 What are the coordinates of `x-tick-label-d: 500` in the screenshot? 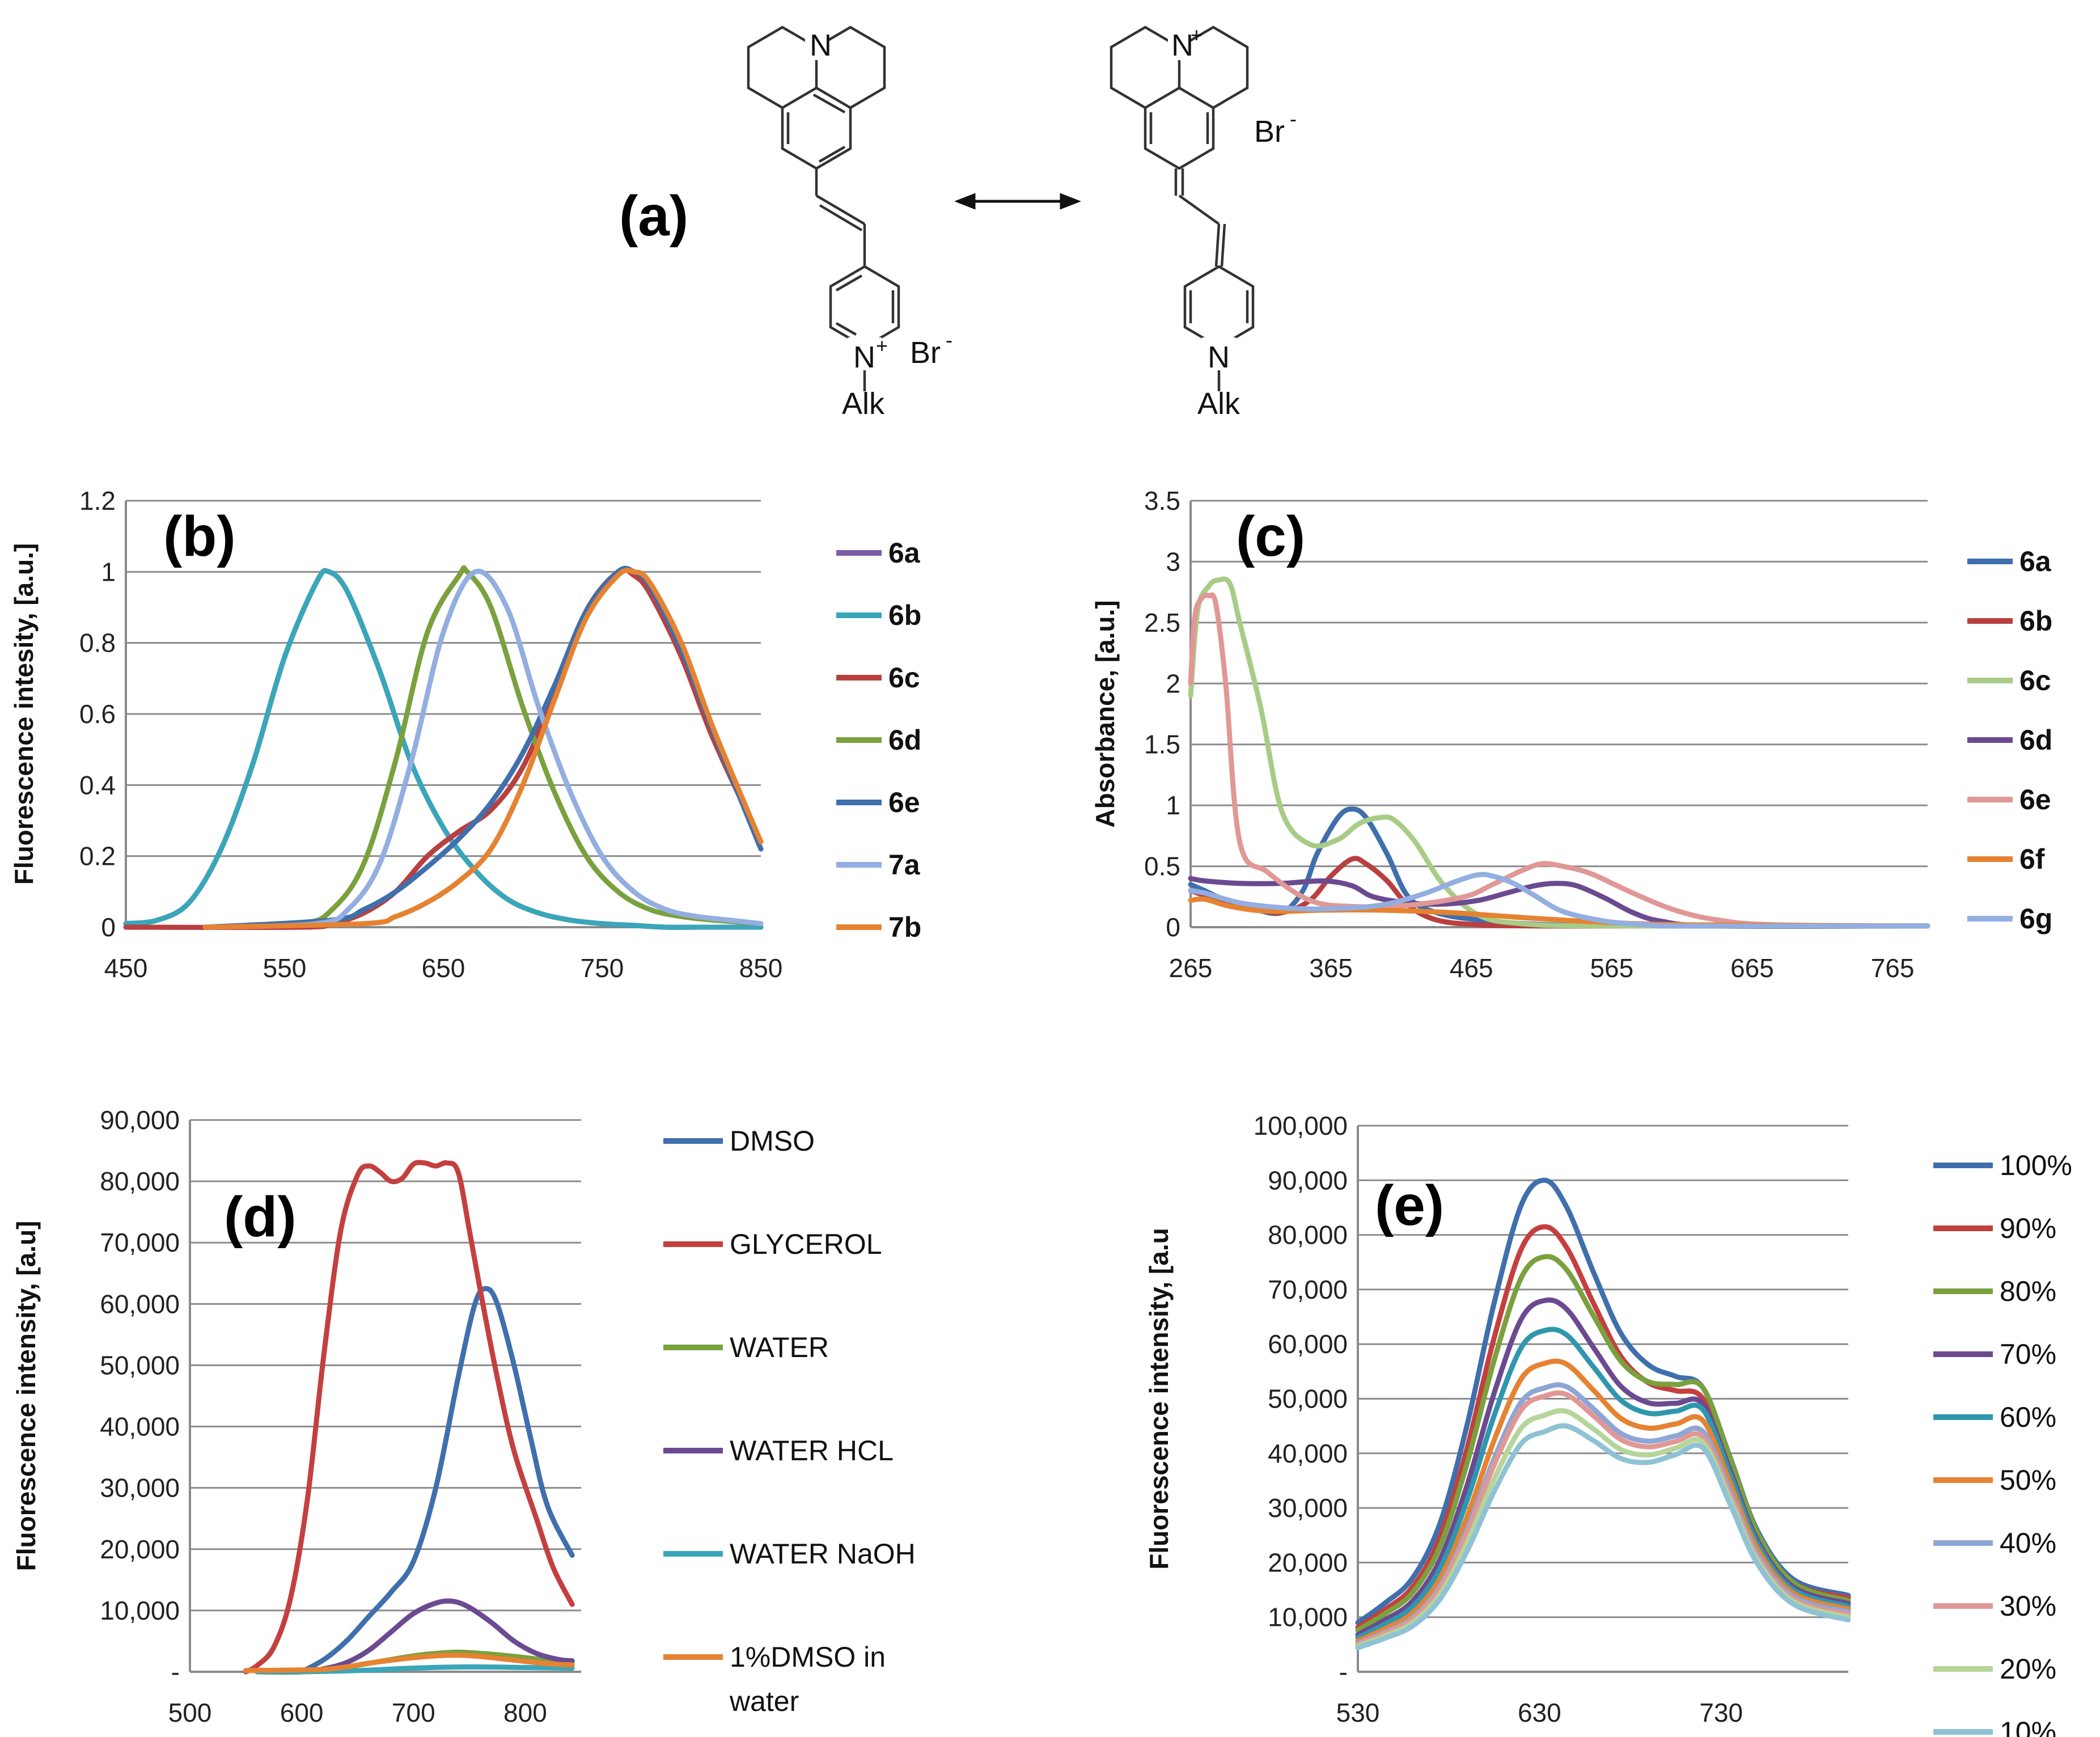 It's located at (190, 1712).